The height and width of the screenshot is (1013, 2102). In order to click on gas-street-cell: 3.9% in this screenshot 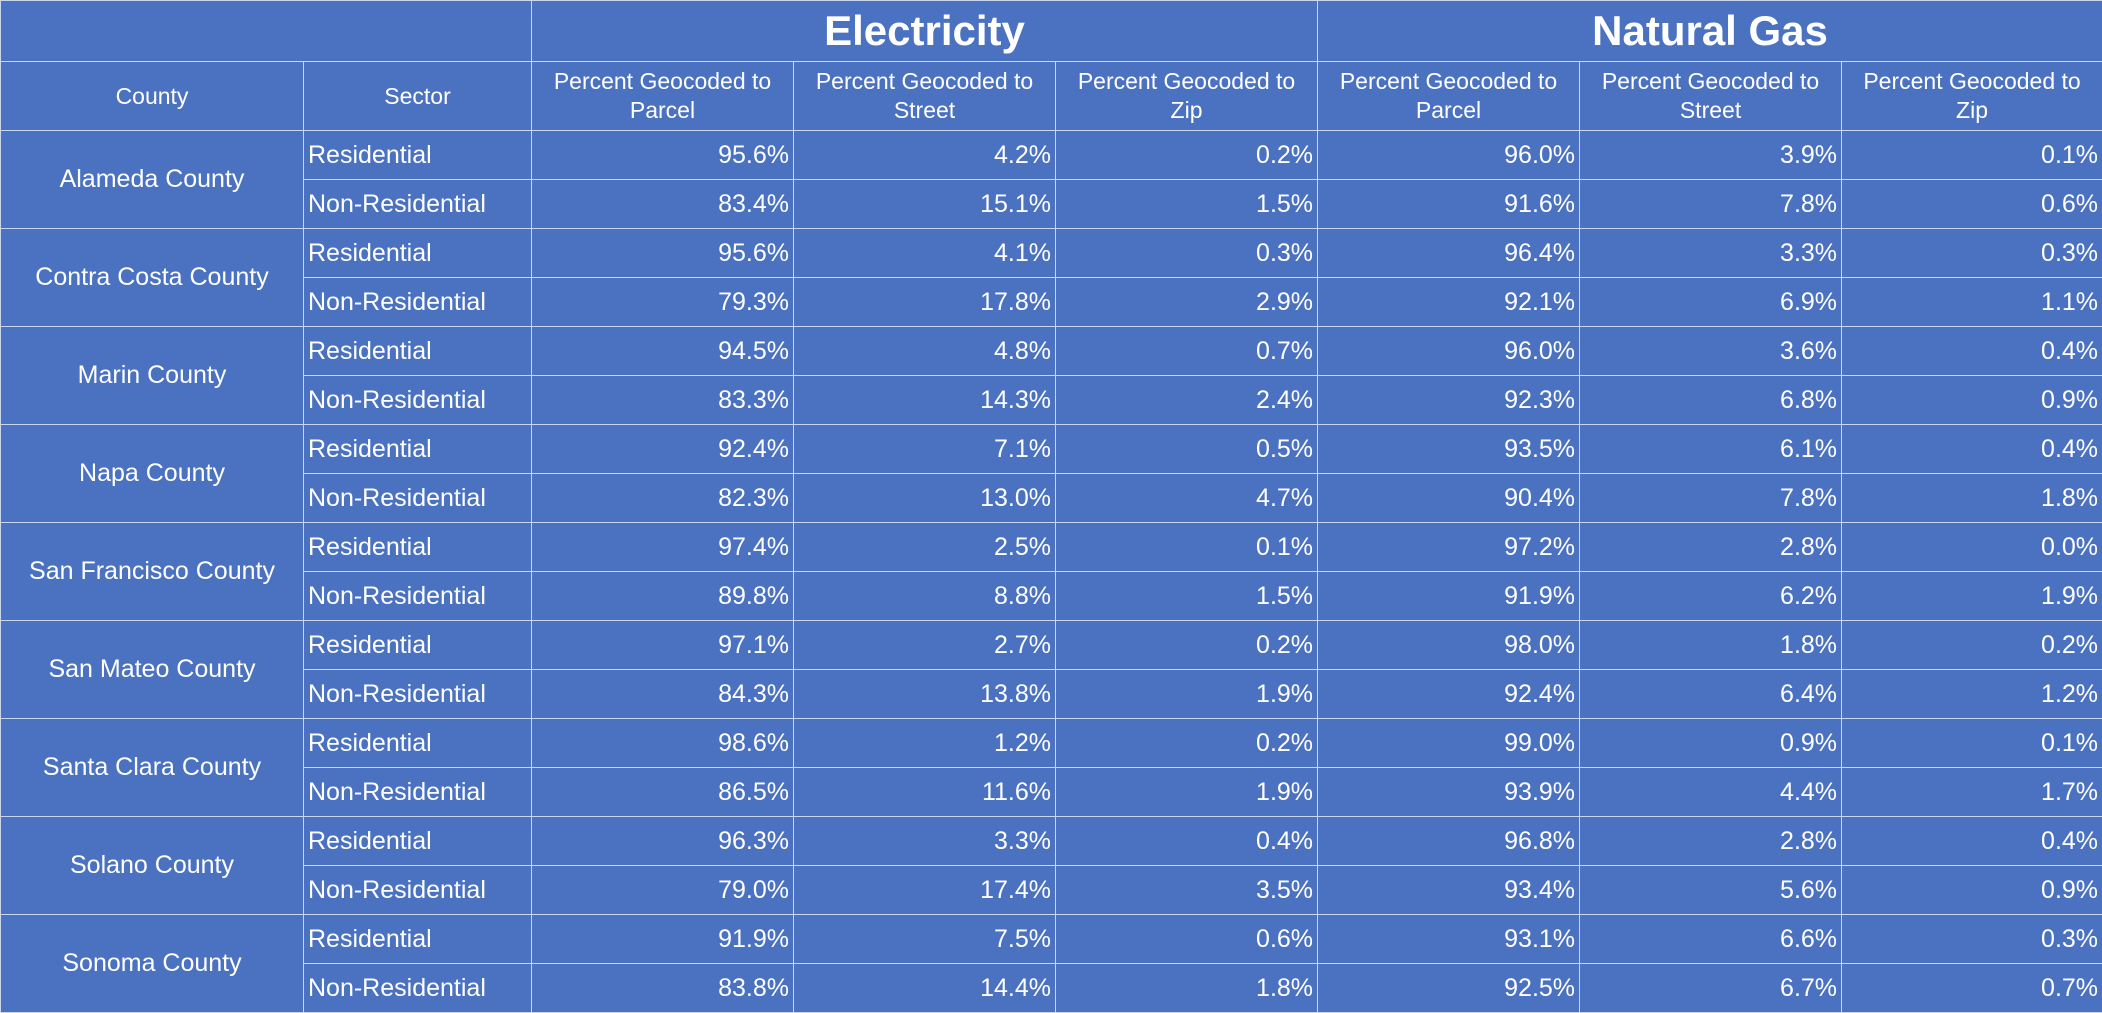, I will do `click(1711, 155)`.